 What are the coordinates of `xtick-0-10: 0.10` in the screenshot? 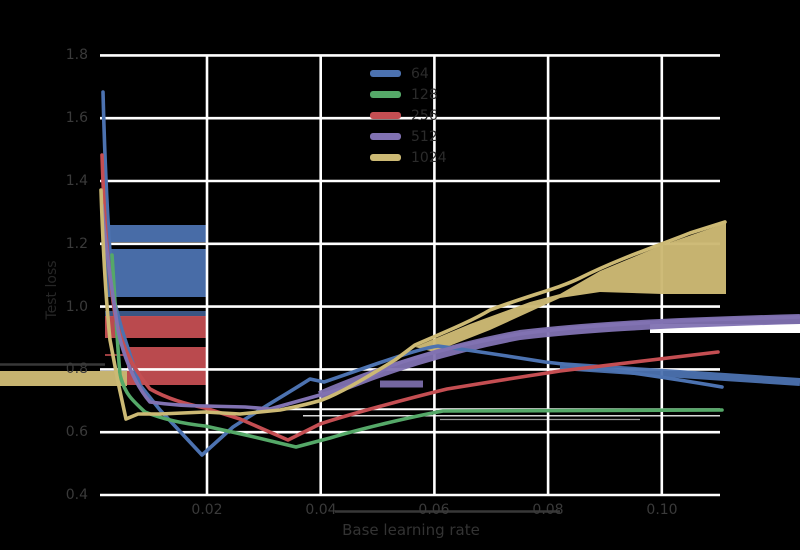 It's located at (662, 510).